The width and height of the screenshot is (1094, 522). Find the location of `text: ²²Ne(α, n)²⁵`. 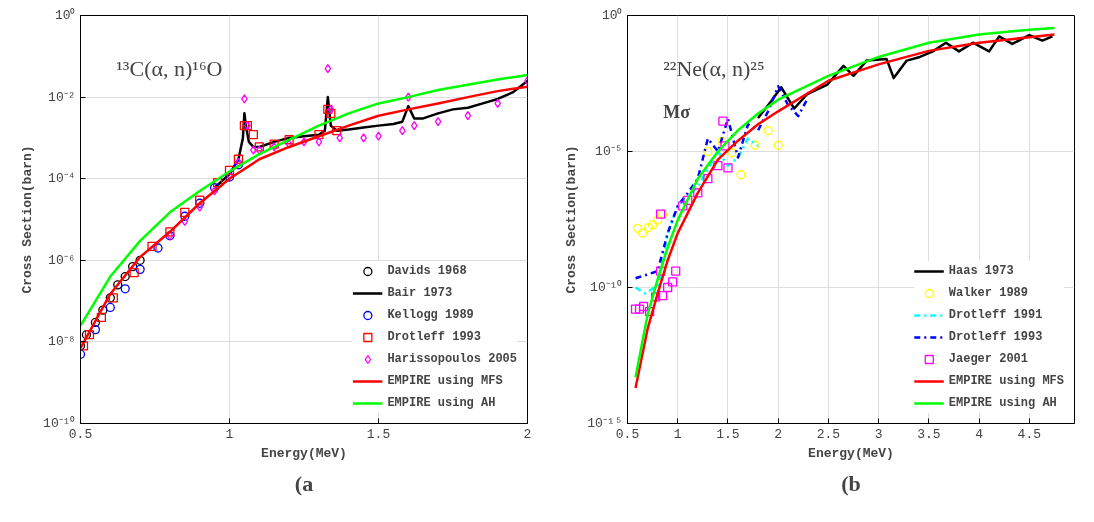

text: ²²Ne(α, n)²⁵ is located at coordinates (714, 68).